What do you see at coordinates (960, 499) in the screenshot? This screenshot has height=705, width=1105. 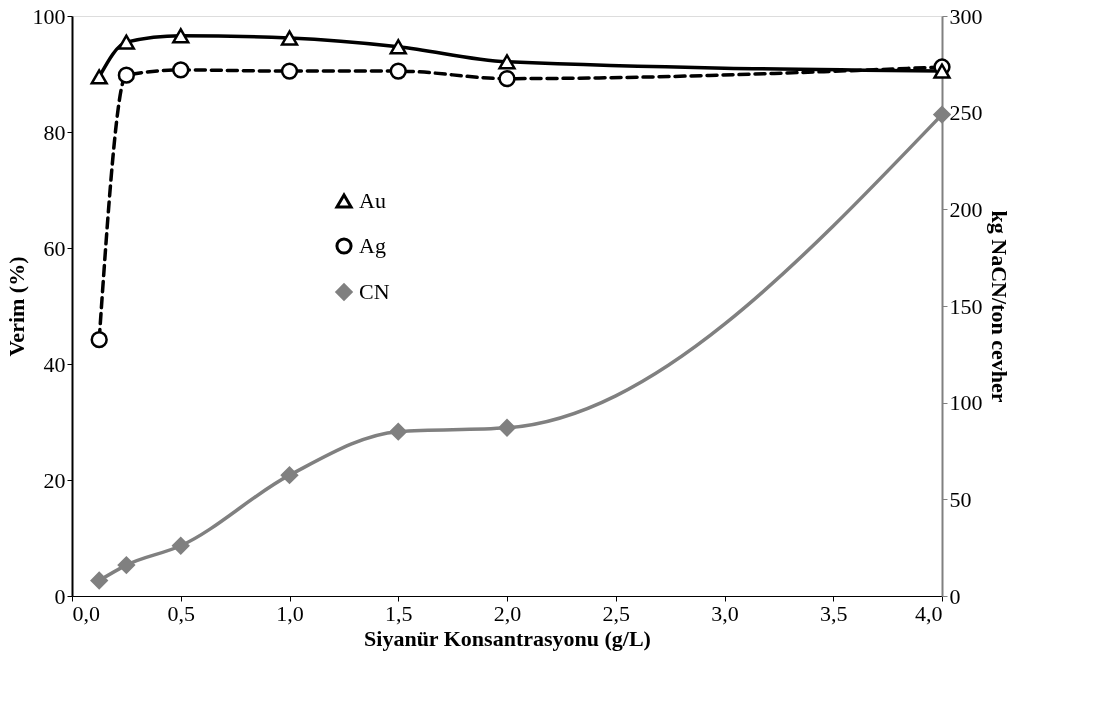 I see `y2-tick-label: 50` at bounding box center [960, 499].